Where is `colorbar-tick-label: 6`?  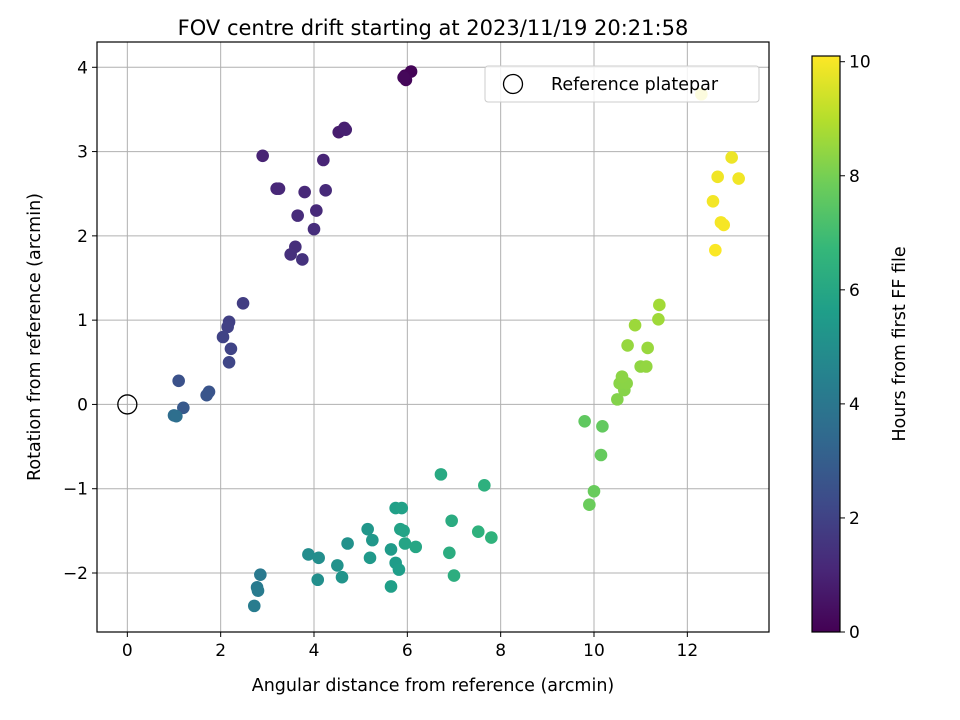
colorbar-tick-label: 6 is located at coordinates (854, 291).